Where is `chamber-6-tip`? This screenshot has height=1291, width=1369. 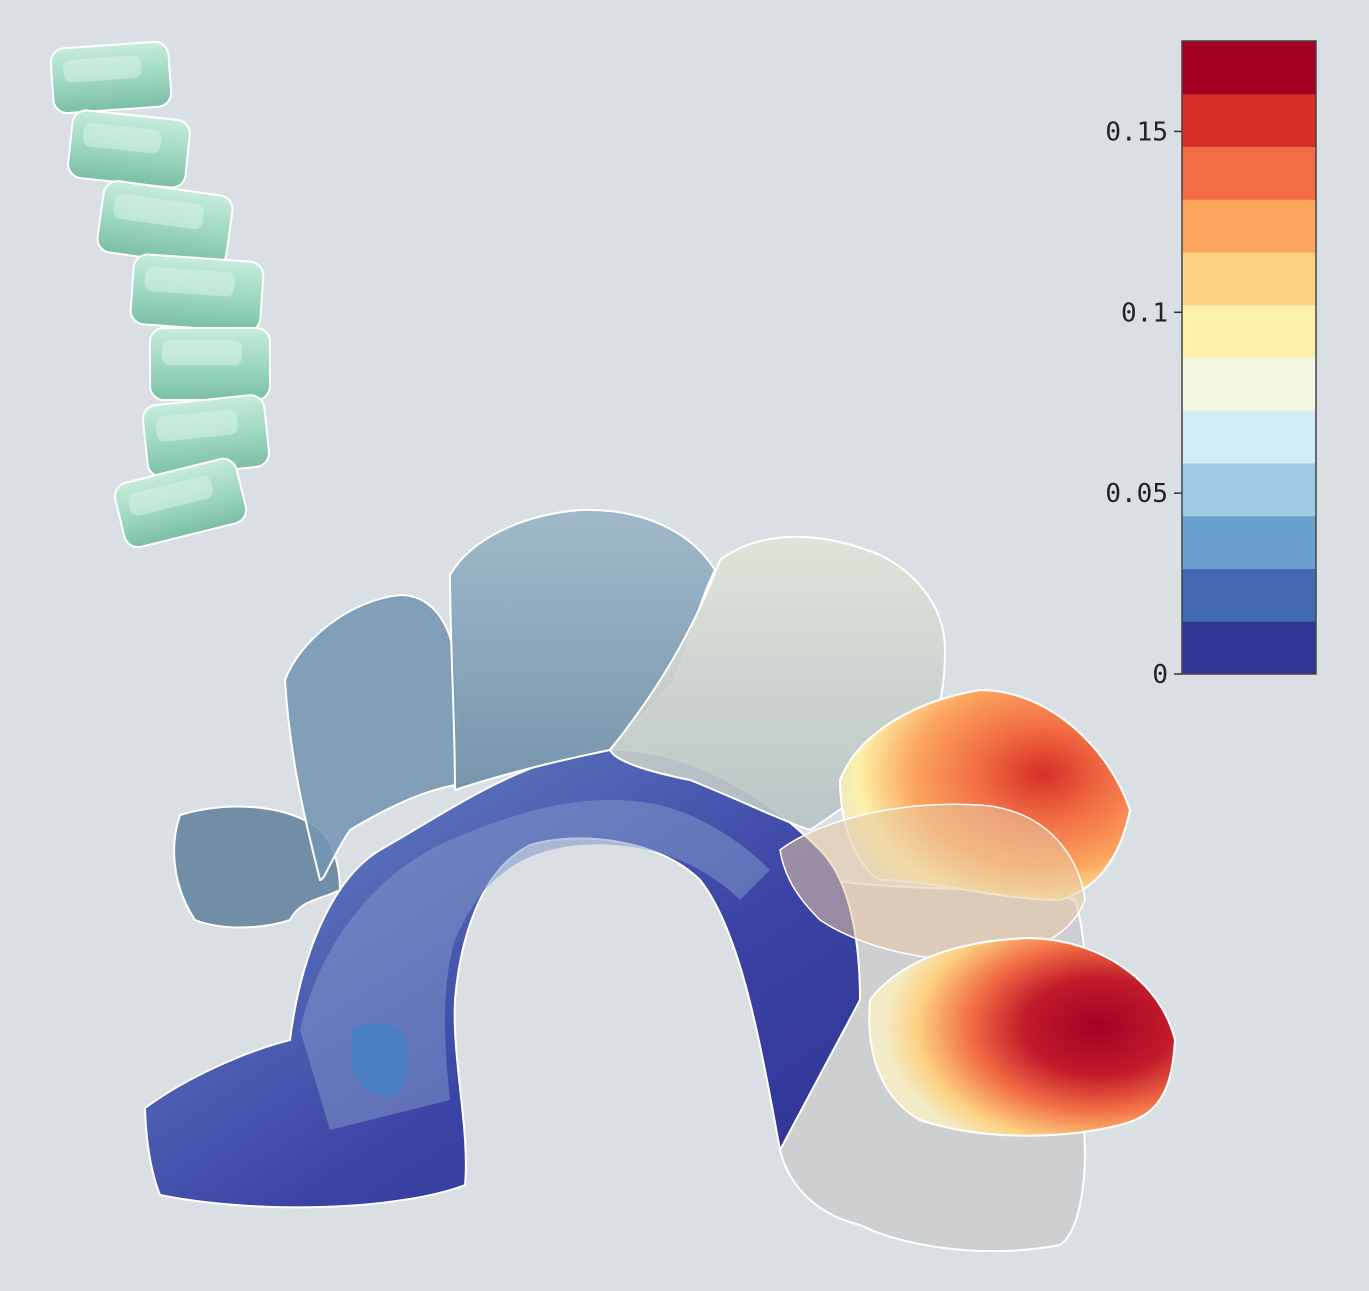
chamber-6-tip is located at coordinates (1022, 1036).